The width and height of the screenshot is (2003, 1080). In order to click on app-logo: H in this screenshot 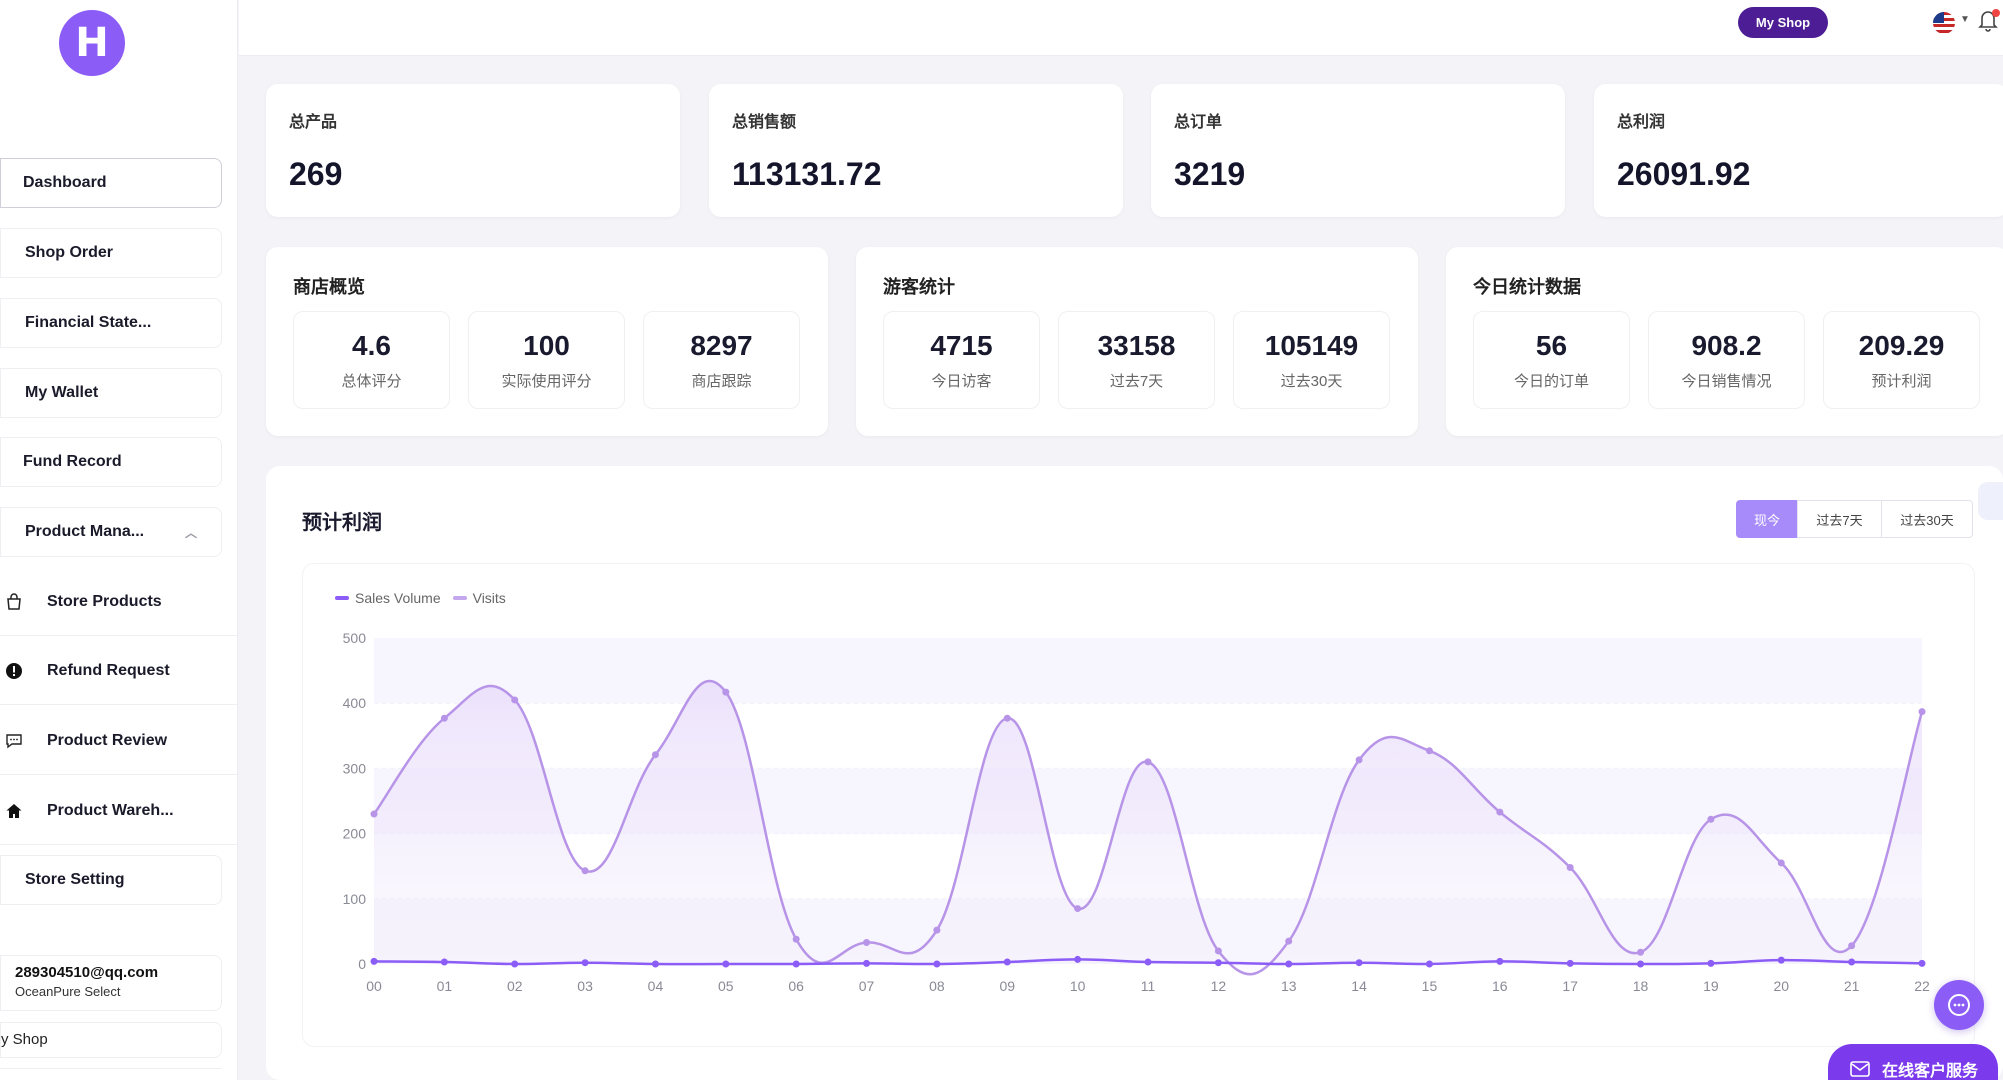, I will do `click(92, 43)`.